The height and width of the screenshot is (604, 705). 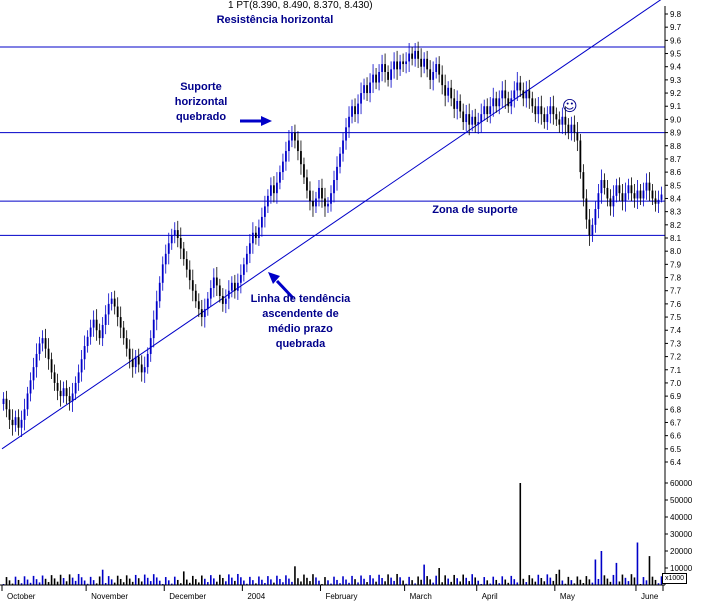 I want to click on price-tick-label: 9.0, so click(x=676, y=119).